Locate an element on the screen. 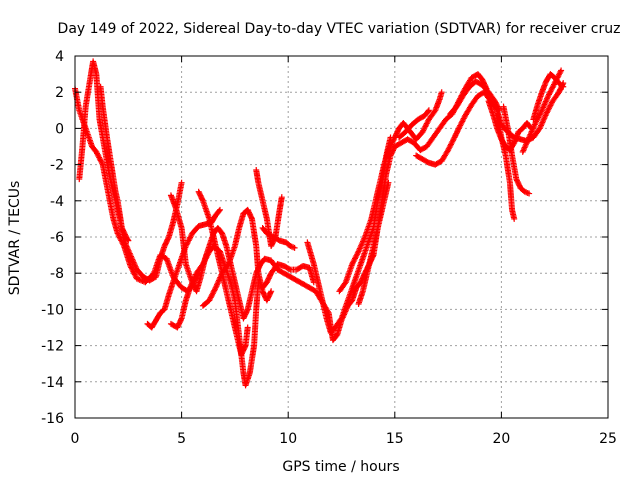 Image resolution: width=640 pixels, height=480 pixels. x-tick-label: 0 is located at coordinates (75, 439).